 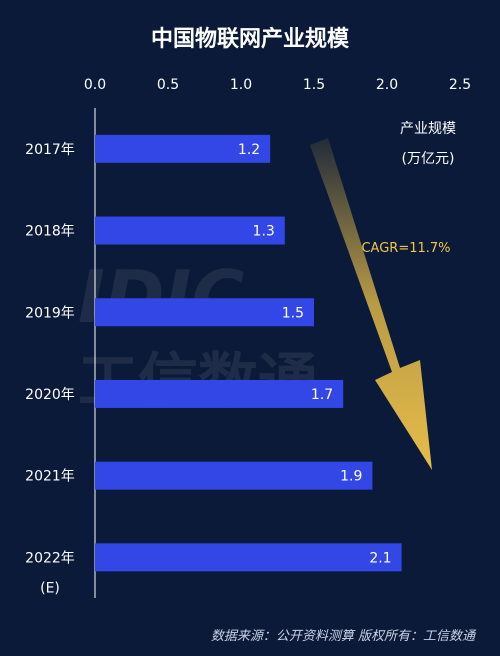 I want to click on category-label: 2022年(E), so click(x=50, y=573).